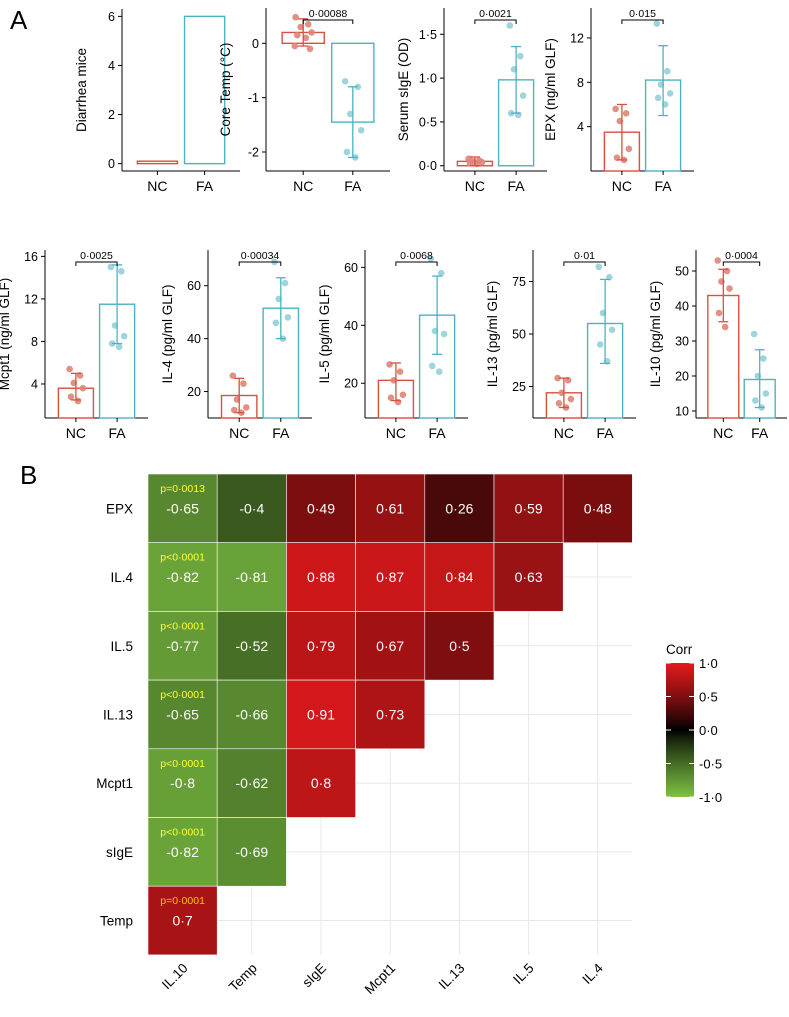 This screenshot has height=1017, width=789. What do you see at coordinates (655, 334) in the screenshot?
I see `y-axis-label: IL-10 (pg/ml GLF)` at bounding box center [655, 334].